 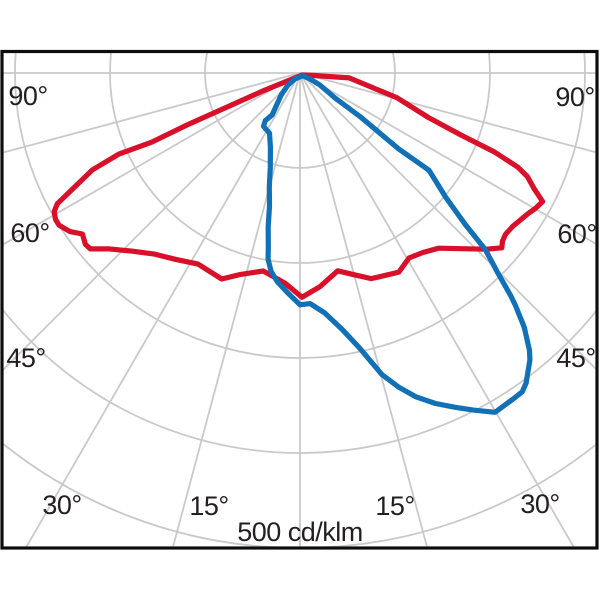 I want to click on intensity-scale-label: 500 cd/klm, so click(x=300, y=532).